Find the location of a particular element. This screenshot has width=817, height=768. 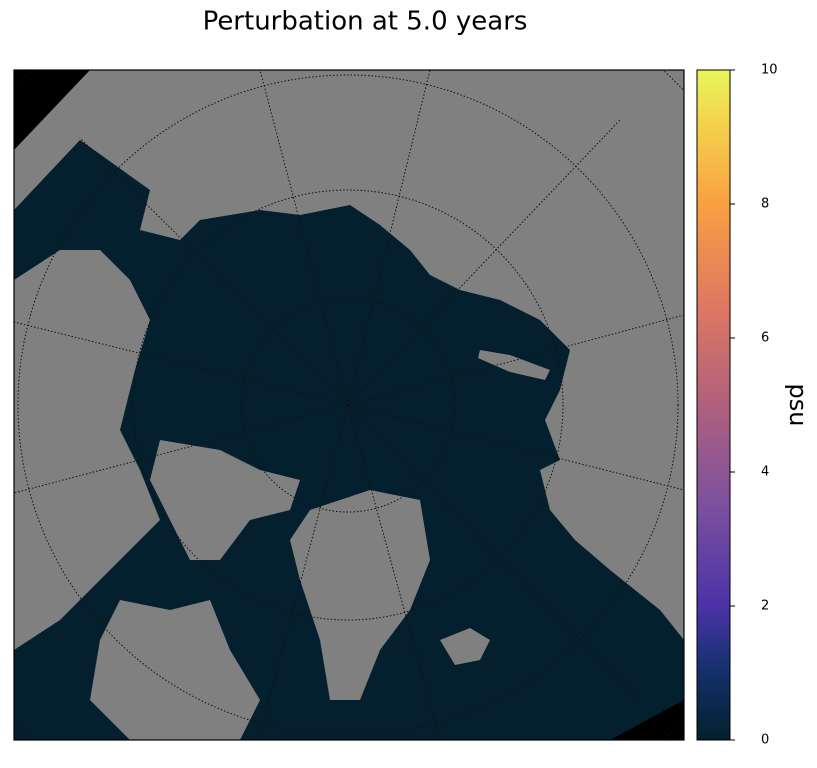

iceland is located at coordinates (465, 646).